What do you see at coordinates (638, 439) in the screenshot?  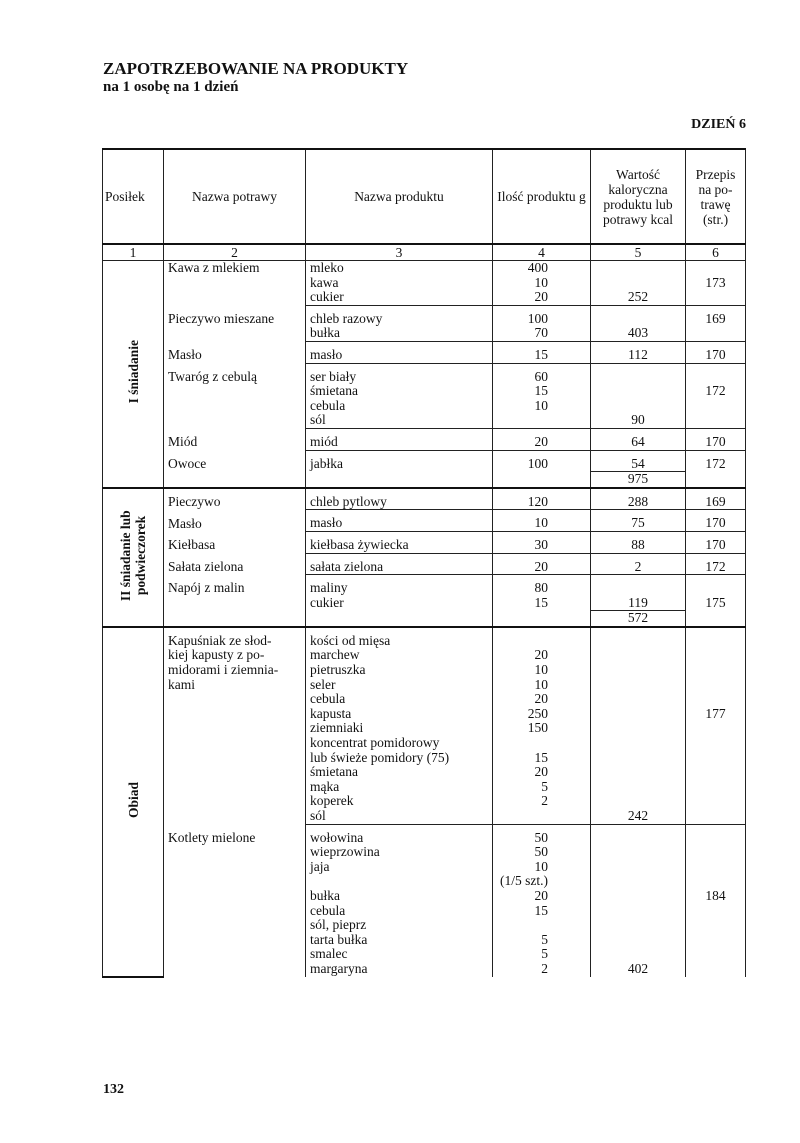 I see `kcal-value: 64` at bounding box center [638, 439].